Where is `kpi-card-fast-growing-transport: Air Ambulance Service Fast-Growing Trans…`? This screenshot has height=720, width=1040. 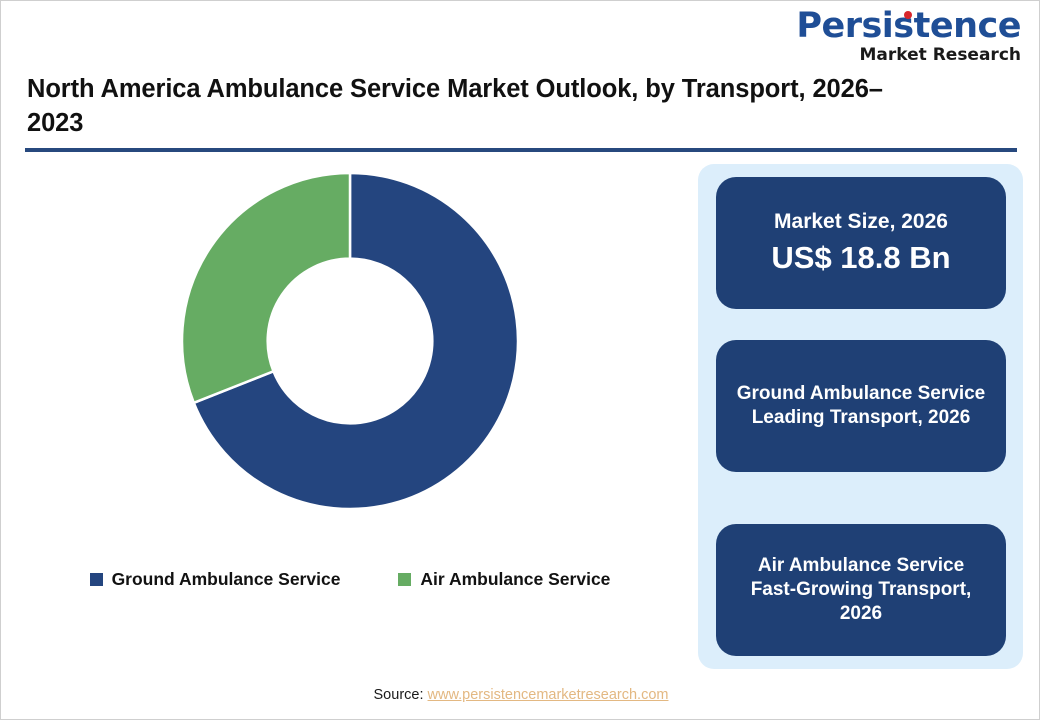
kpi-card-fast-growing-transport: Air Ambulance Service Fast-Growing Trans… is located at coordinates (861, 590).